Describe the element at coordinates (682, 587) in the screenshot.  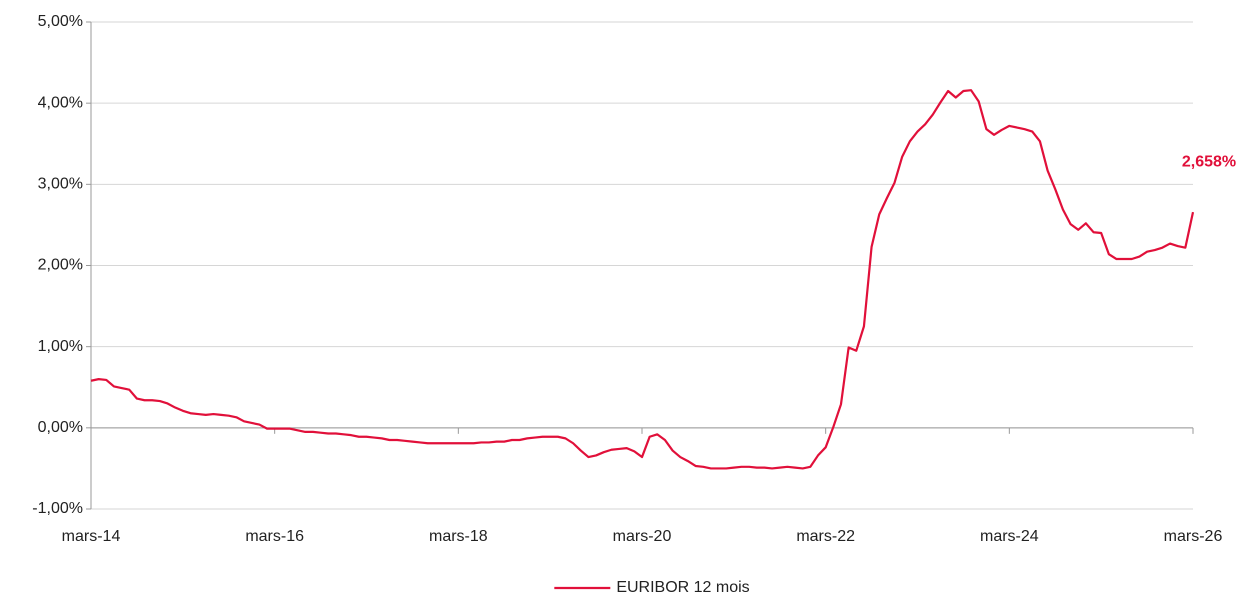
I see `legend-label: EURIBOR 12 mois` at that location.